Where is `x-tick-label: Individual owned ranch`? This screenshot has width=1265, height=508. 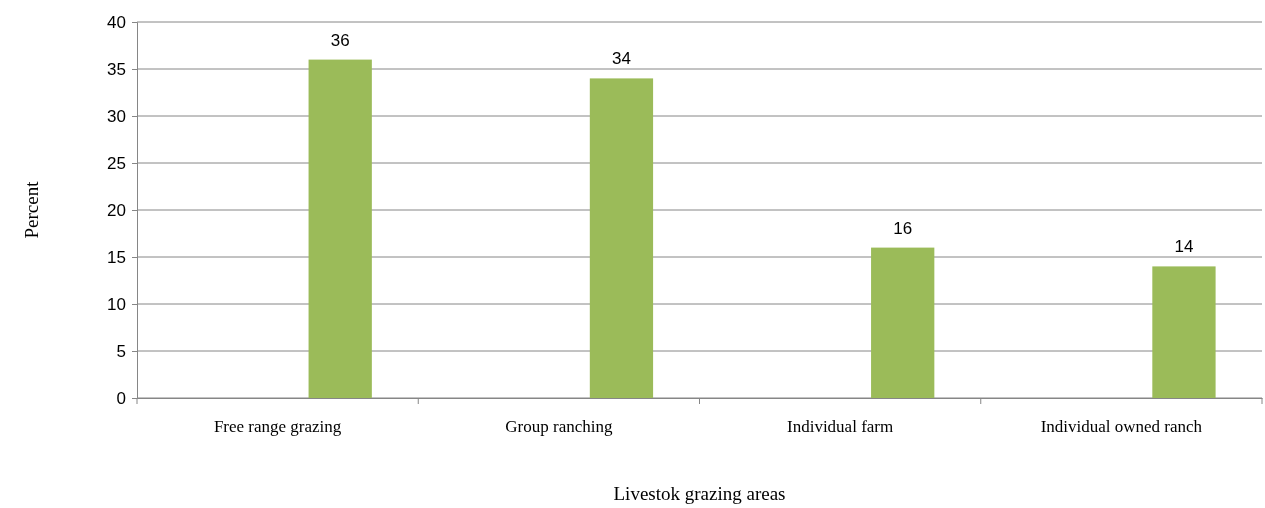
x-tick-label: Individual owned ranch is located at coordinates (1121, 427).